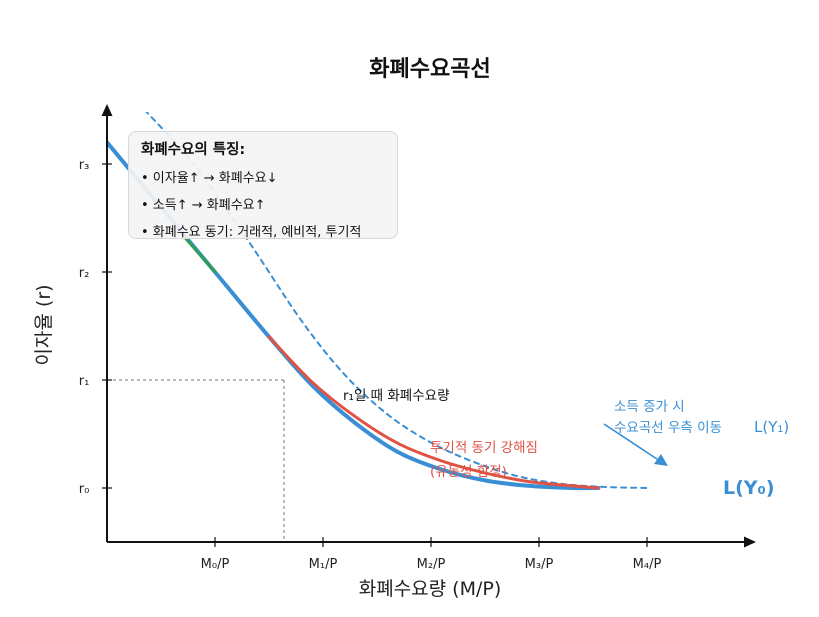  What do you see at coordinates (430, 589) in the screenshot?
I see `x-axis-label: 화폐수요량 (M/P)` at bounding box center [430, 589].